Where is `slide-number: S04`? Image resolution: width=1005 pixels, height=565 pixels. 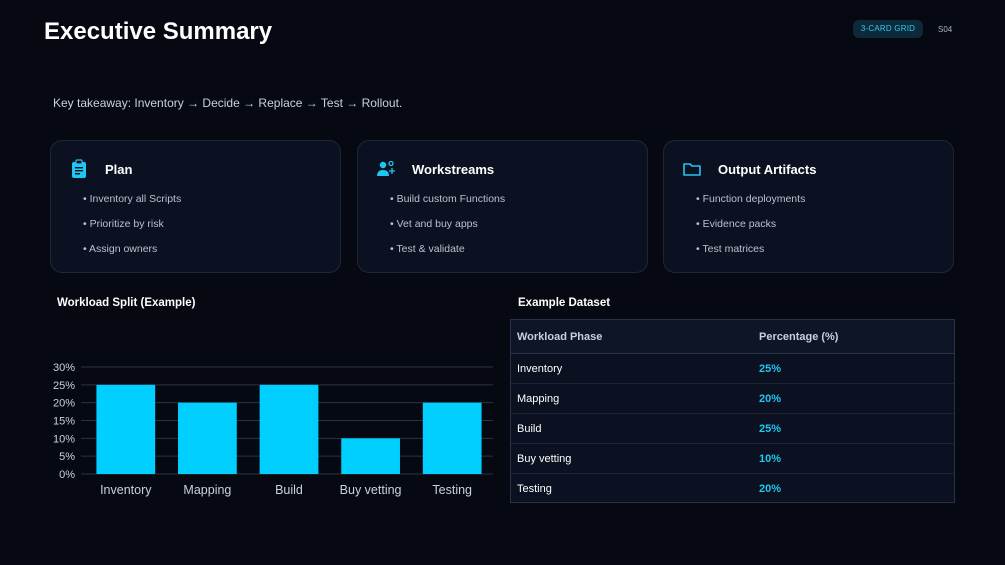 slide-number: S04 is located at coordinates (945, 29).